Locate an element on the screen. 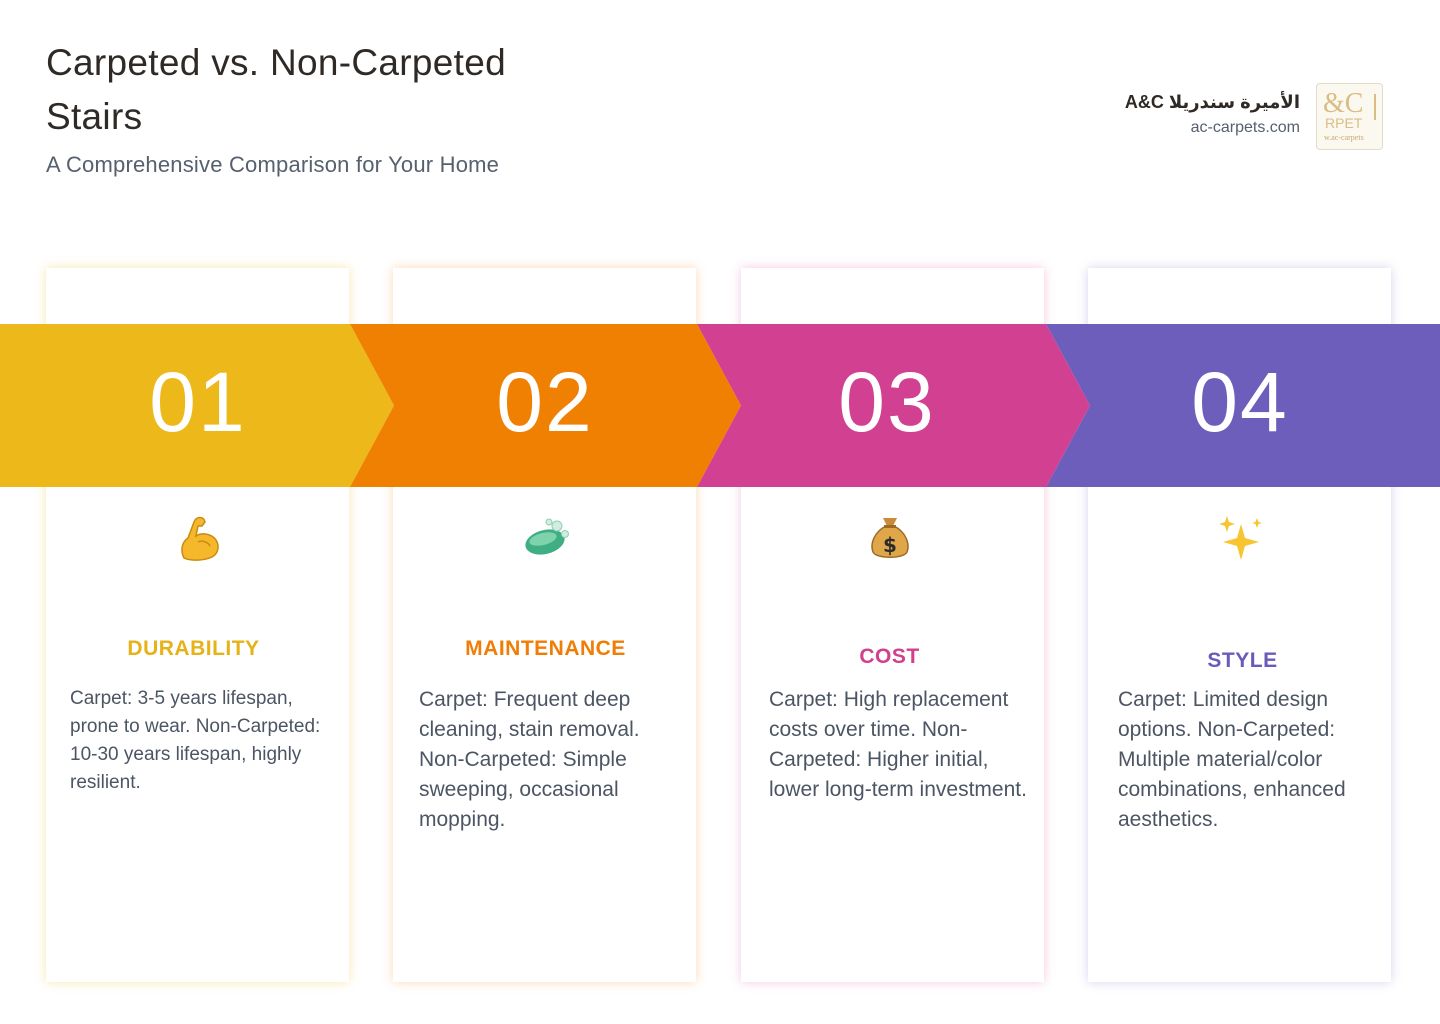 This screenshot has width=1440, height=1024. brand-block: الأميرة سندريلا A&C ac-carpets.com is located at coordinates (1212, 116).